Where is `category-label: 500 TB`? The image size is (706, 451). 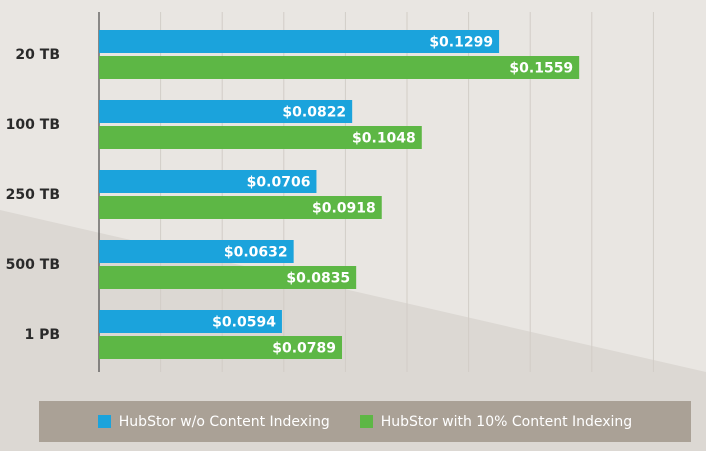
category-label: 500 TB is located at coordinates (33, 265).